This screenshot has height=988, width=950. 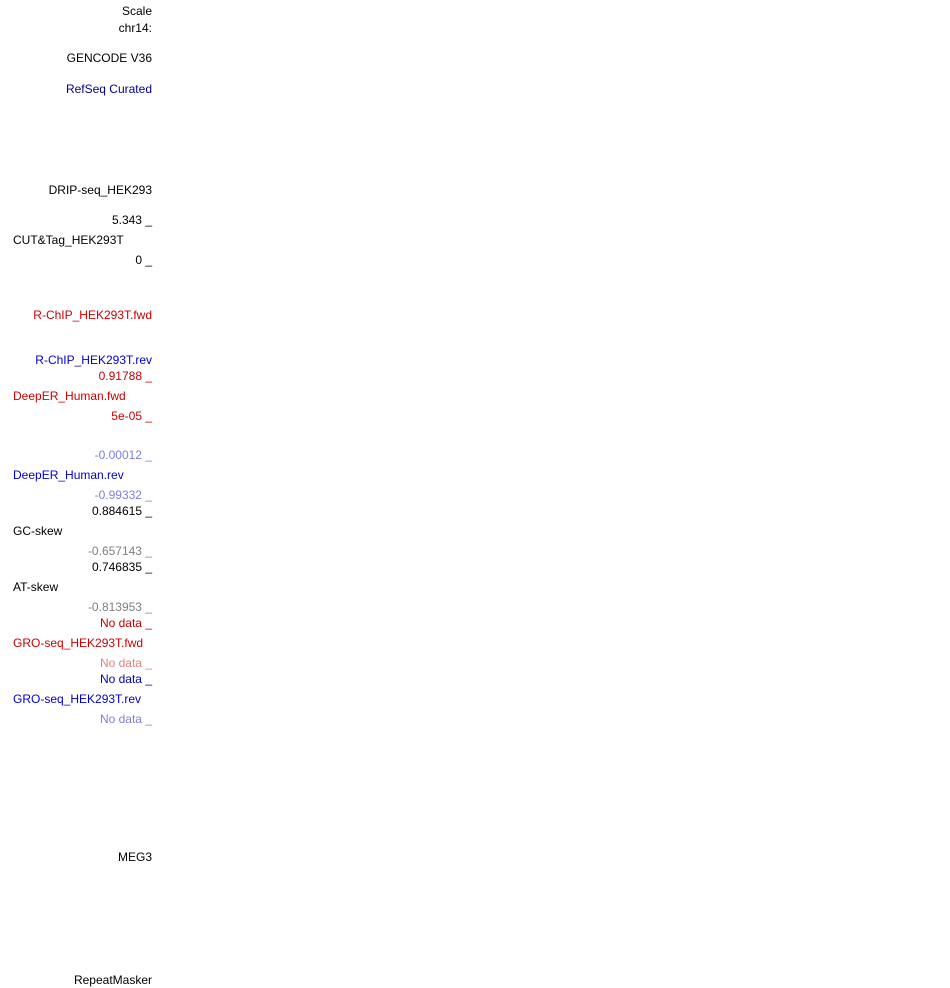 I want to click on track-label-repeatmasker: RepeatMasker, so click(x=112, y=980).